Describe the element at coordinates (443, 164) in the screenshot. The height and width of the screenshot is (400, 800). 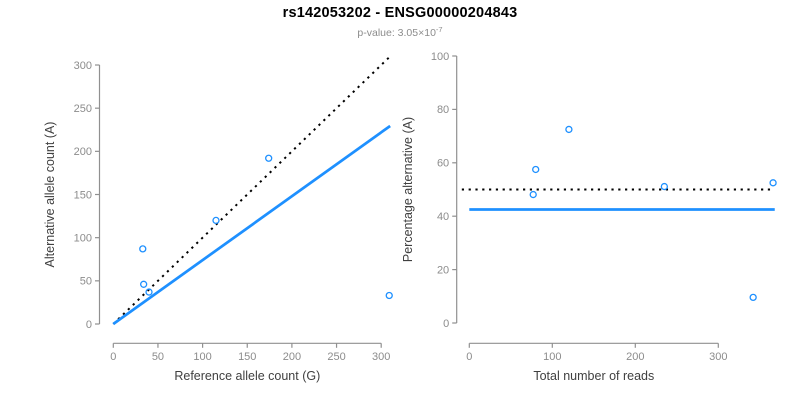
I see `y-tick-label: 60` at that location.